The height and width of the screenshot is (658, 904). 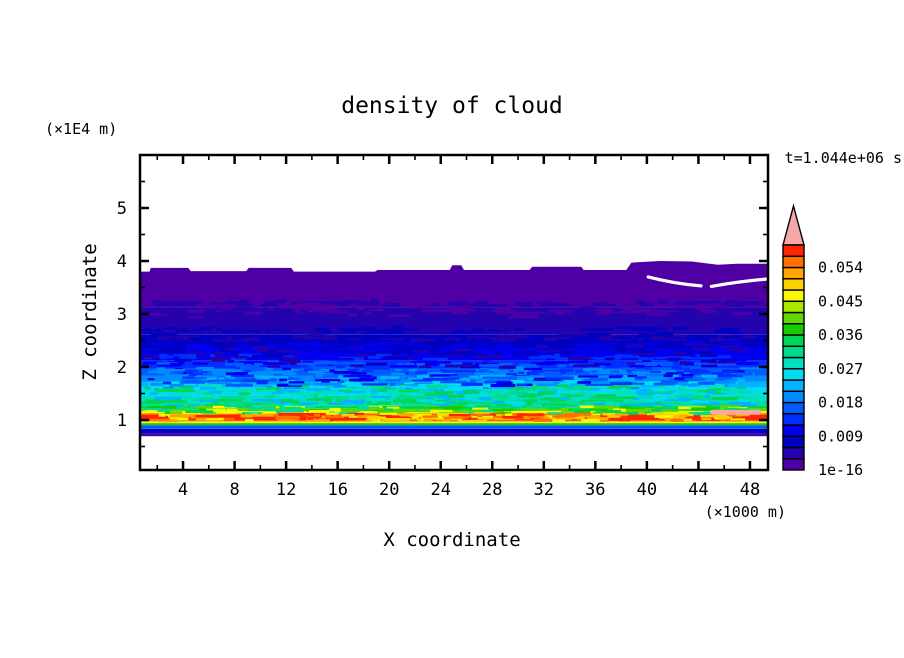 I want to click on colorbar-label: 0.045, so click(x=840, y=301).